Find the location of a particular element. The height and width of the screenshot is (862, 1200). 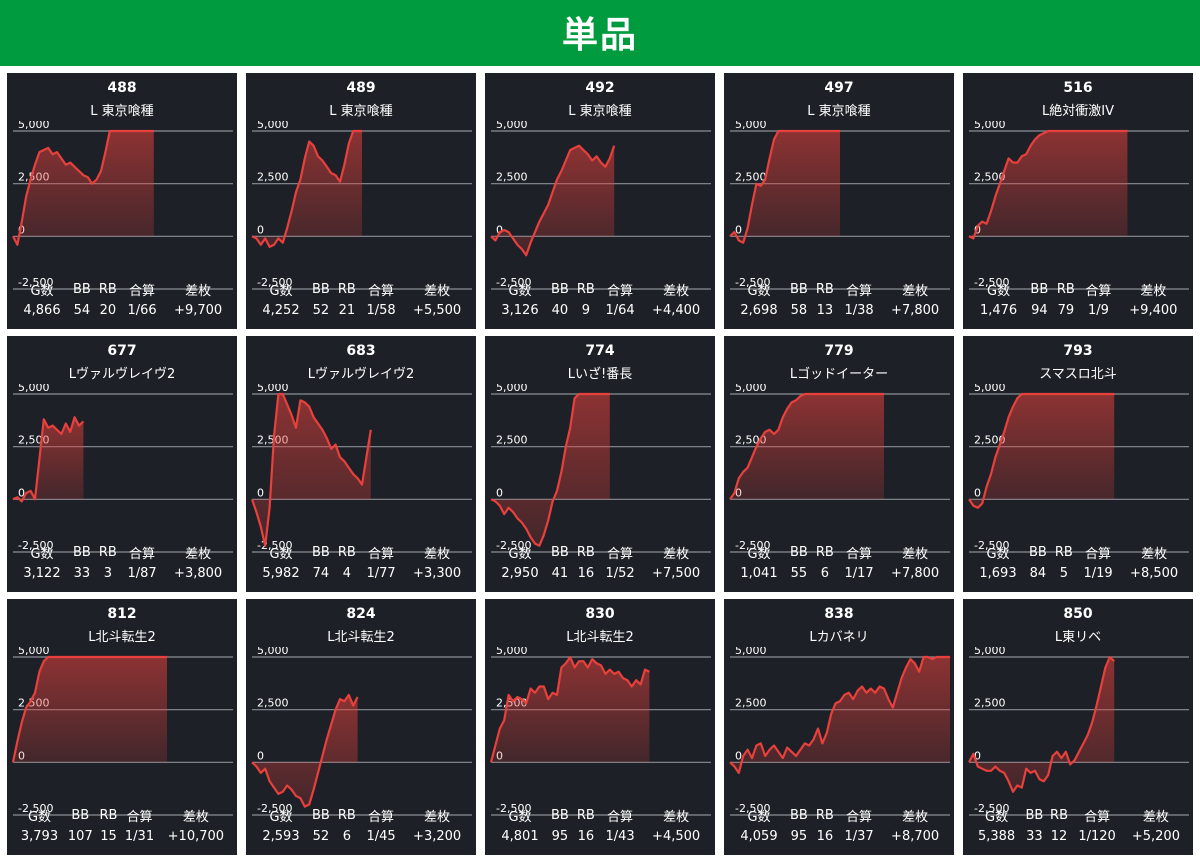

machine-number: 677 is located at coordinates (122, 351).